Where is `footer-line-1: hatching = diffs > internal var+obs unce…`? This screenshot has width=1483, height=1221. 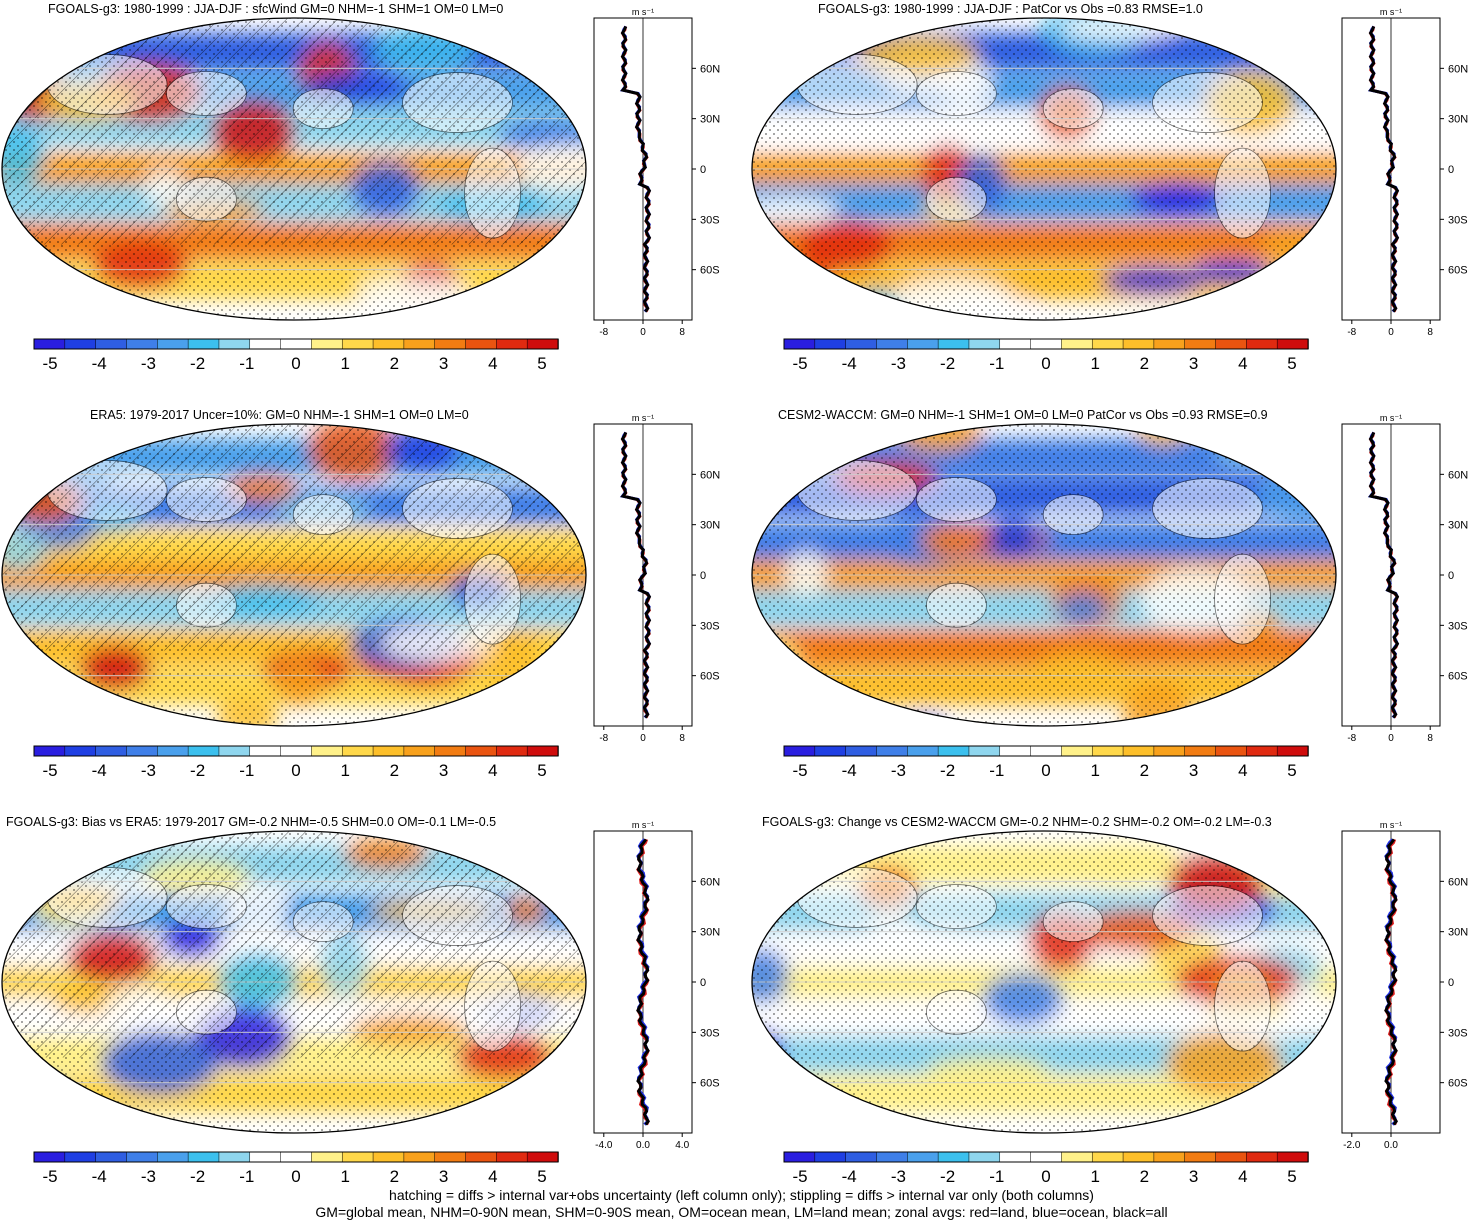 footer-line-1: hatching = diffs > internal var+obs unce… is located at coordinates (741, 1195).